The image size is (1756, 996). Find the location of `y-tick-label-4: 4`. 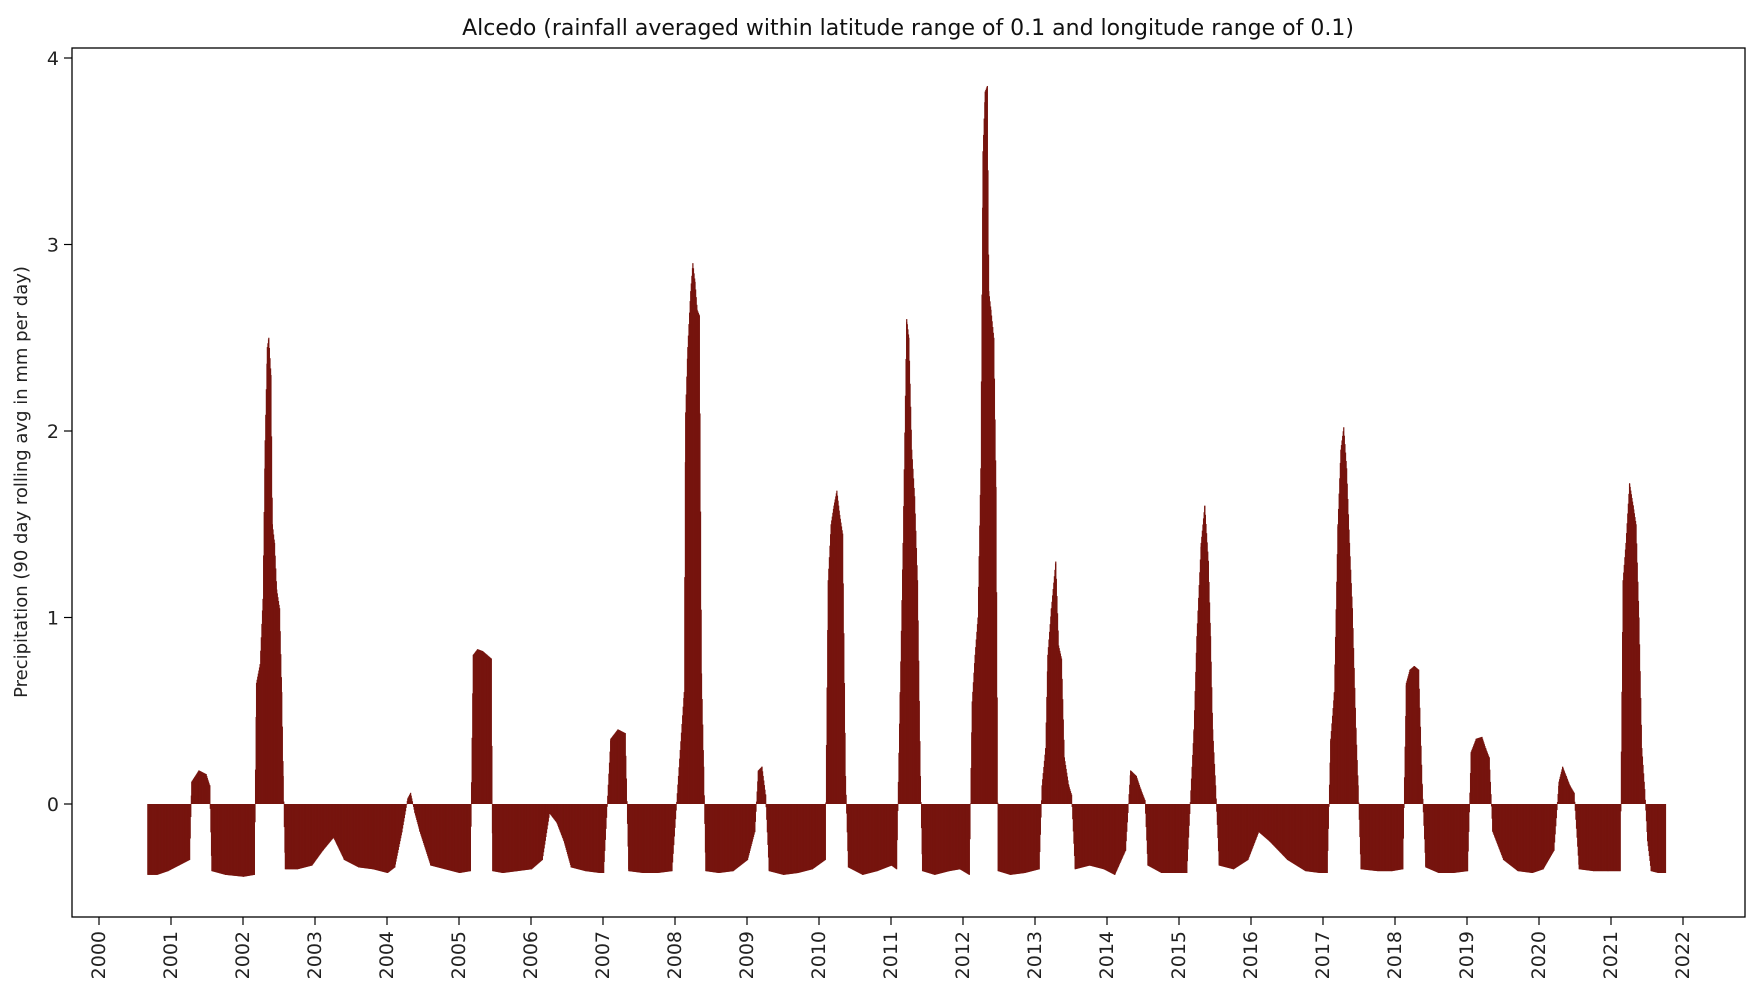

y-tick-label-4: 4 is located at coordinates (53, 59).